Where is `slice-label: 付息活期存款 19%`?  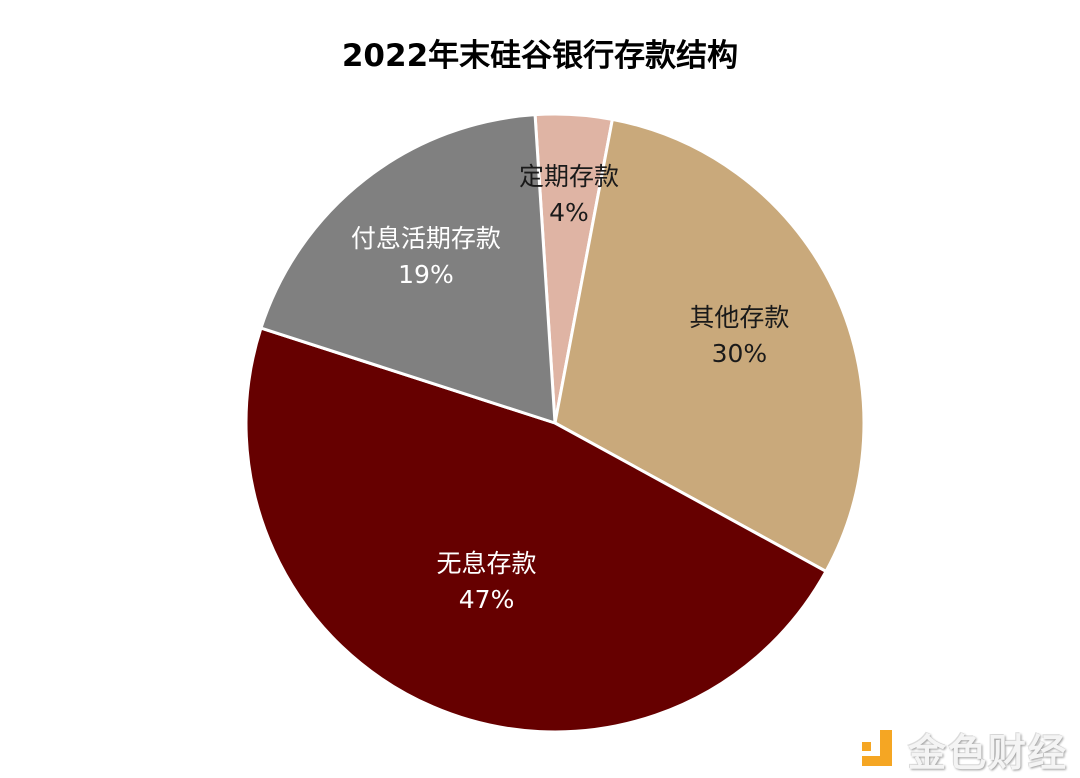 slice-label: 付息活期存款 19% is located at coordinates (426, 257).